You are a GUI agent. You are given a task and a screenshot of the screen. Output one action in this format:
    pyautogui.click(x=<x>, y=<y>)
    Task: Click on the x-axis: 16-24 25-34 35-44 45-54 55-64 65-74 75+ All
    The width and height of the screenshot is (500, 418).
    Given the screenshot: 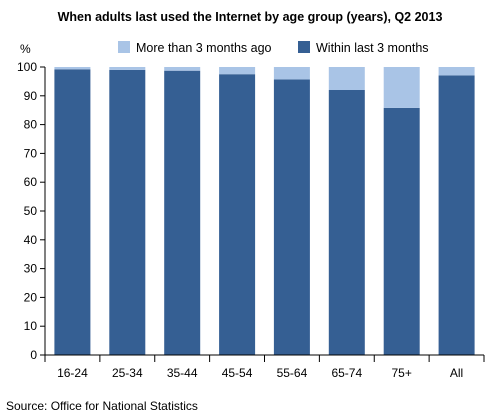 What is the action you would take?
    pyautogui.click(x=264, y=367)
    